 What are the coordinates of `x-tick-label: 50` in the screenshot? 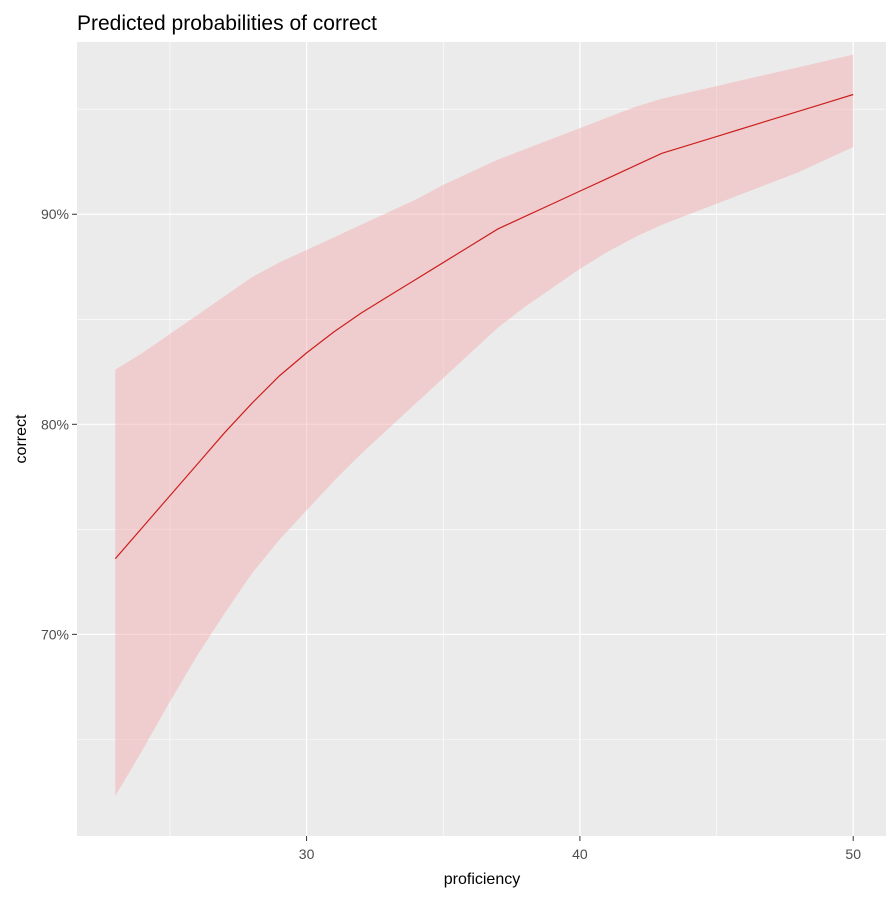 It's located at (853, 854).